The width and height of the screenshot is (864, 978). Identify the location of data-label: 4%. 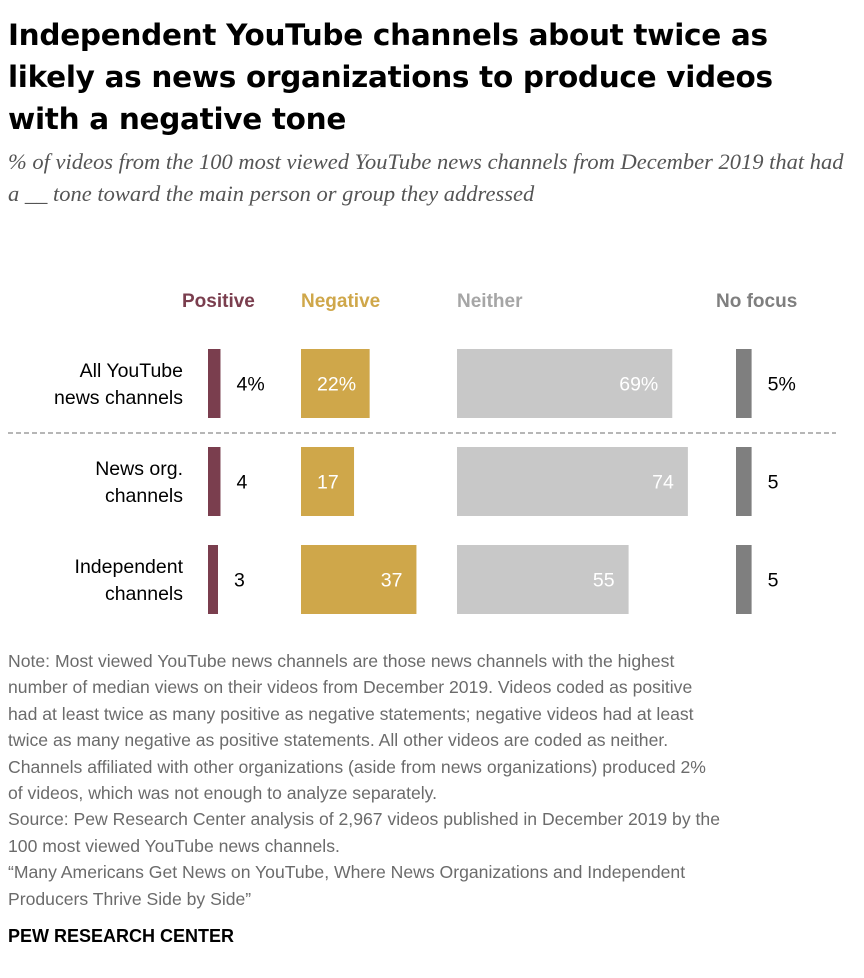
(250, 385).